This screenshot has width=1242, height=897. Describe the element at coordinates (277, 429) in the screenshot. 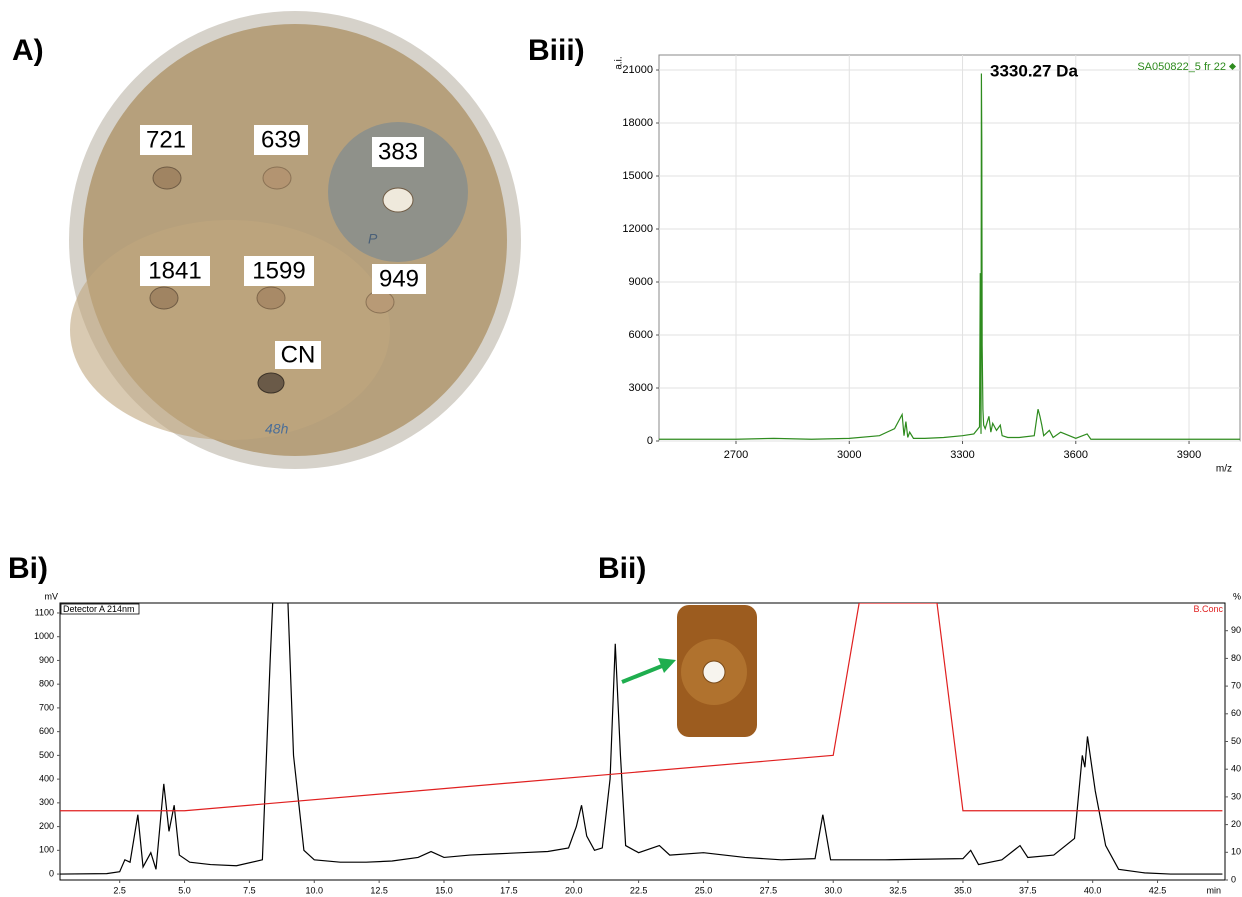

I see `handwritten-note: 48h` at that location.